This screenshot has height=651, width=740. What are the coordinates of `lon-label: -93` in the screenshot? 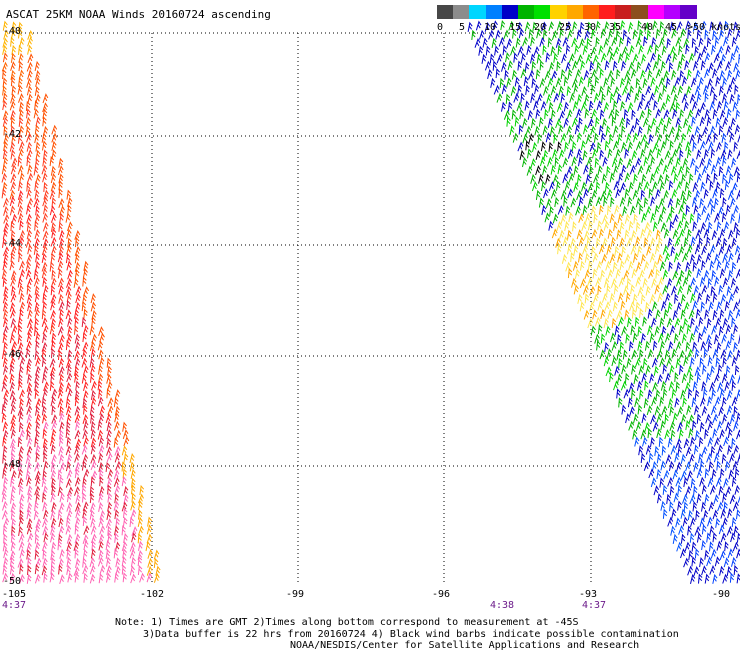 It's located at (588, 594).